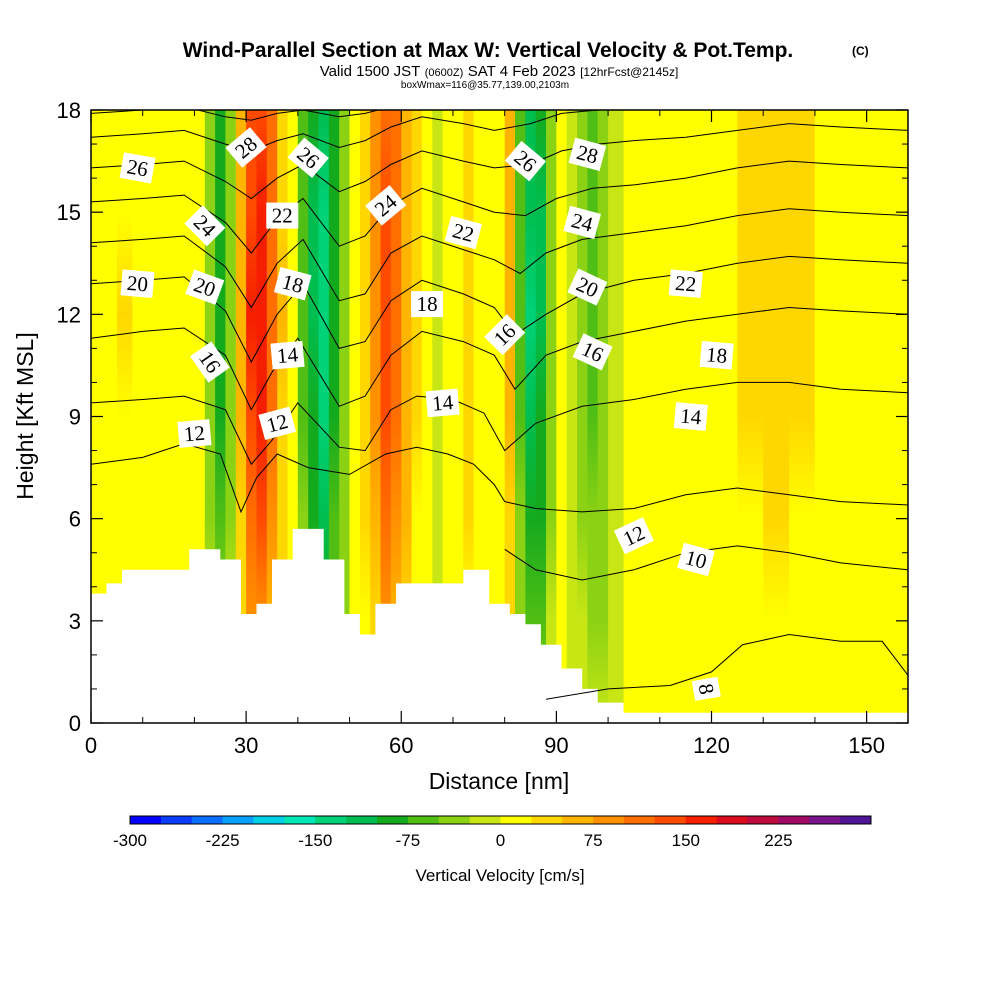 The width and height of the screenshot is (1000, 1000). Describe the element at coordinates (686, 840) in the screenshot. I see `colorbar-tick-label: 150` at that location.